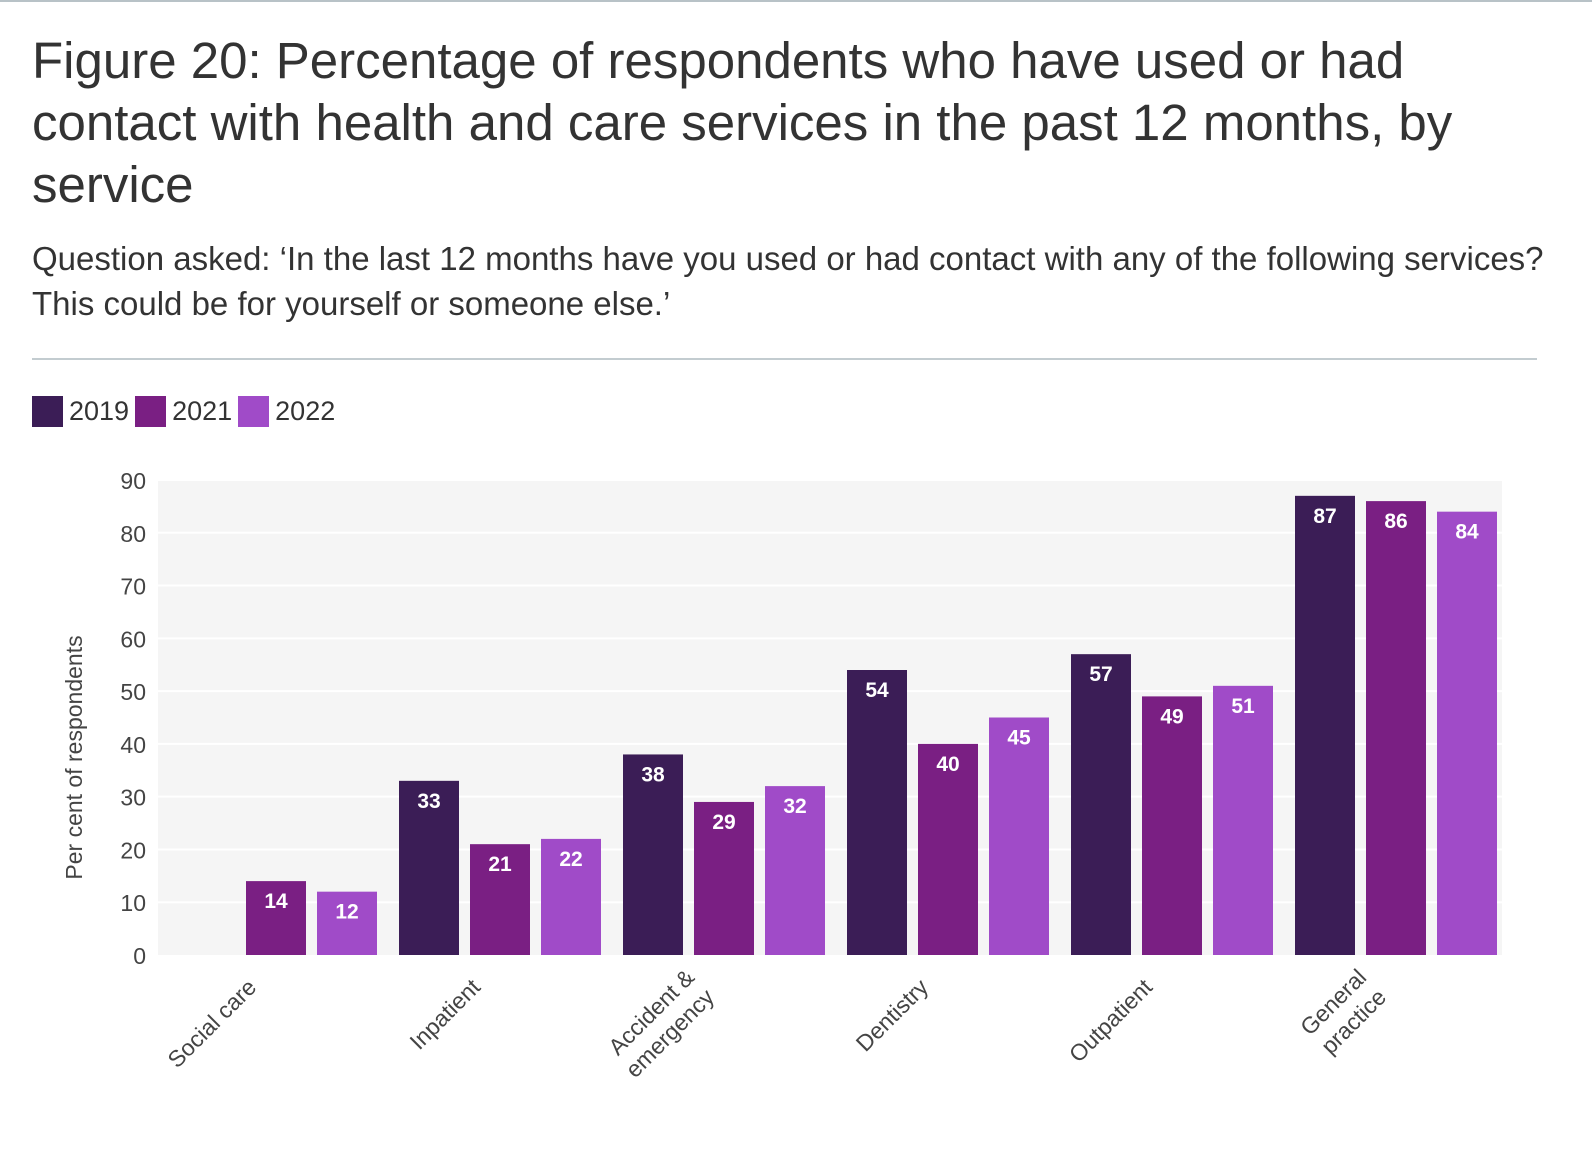 Image resolution: width=1592 pixels, height=1150 pixels. What do you see at coordinates (653, 774) in the screenshot?
I see `data-label: 38` at bounding box center [653, 774].